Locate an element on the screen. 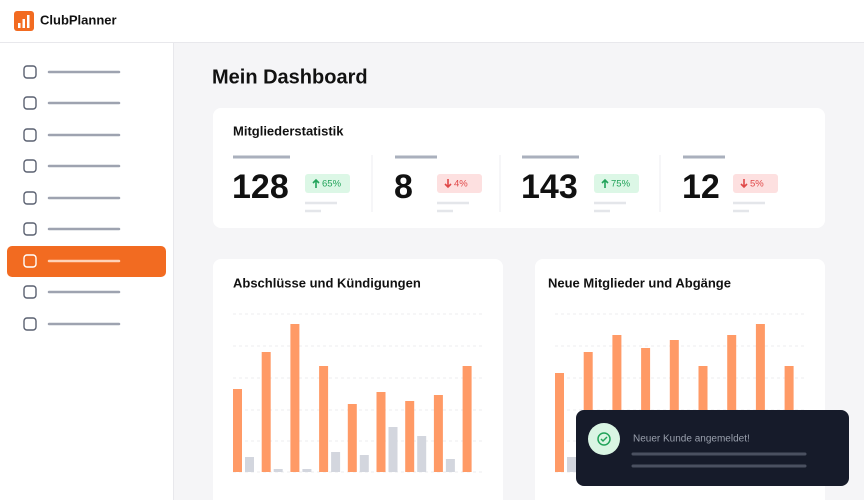  chart-title: Neue Mitglieder und Abgänge is located at coordinates (639, 282).